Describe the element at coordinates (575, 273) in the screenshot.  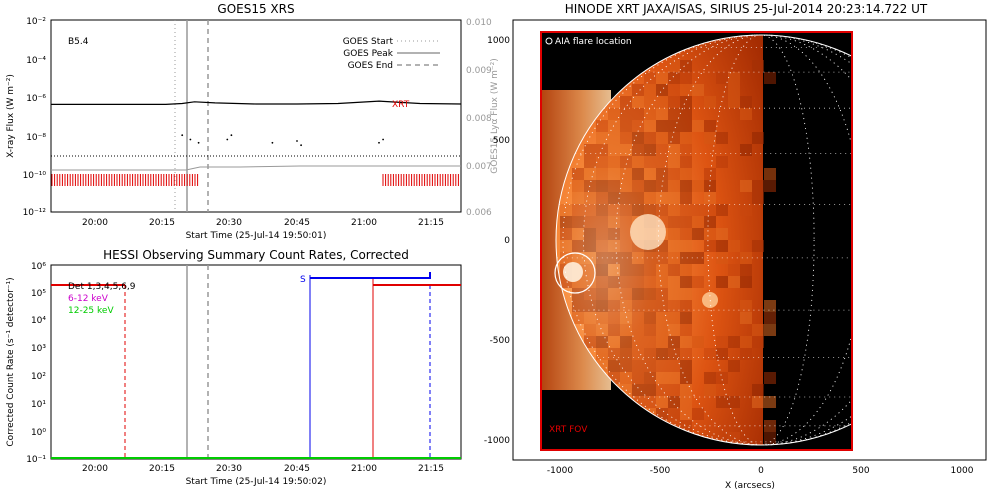
I see `aia-flare-circle` at that location.